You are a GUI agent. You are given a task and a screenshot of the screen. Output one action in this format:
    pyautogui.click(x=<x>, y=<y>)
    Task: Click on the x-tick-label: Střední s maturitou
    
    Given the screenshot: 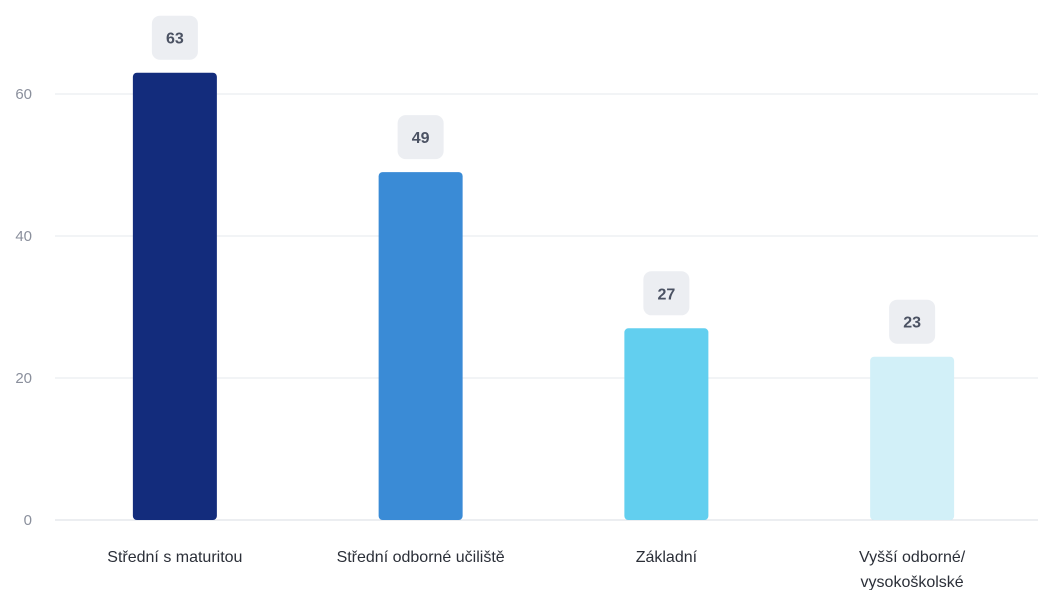 What is the action you would take?
    pyautogui.click(x=174, y=557)
    